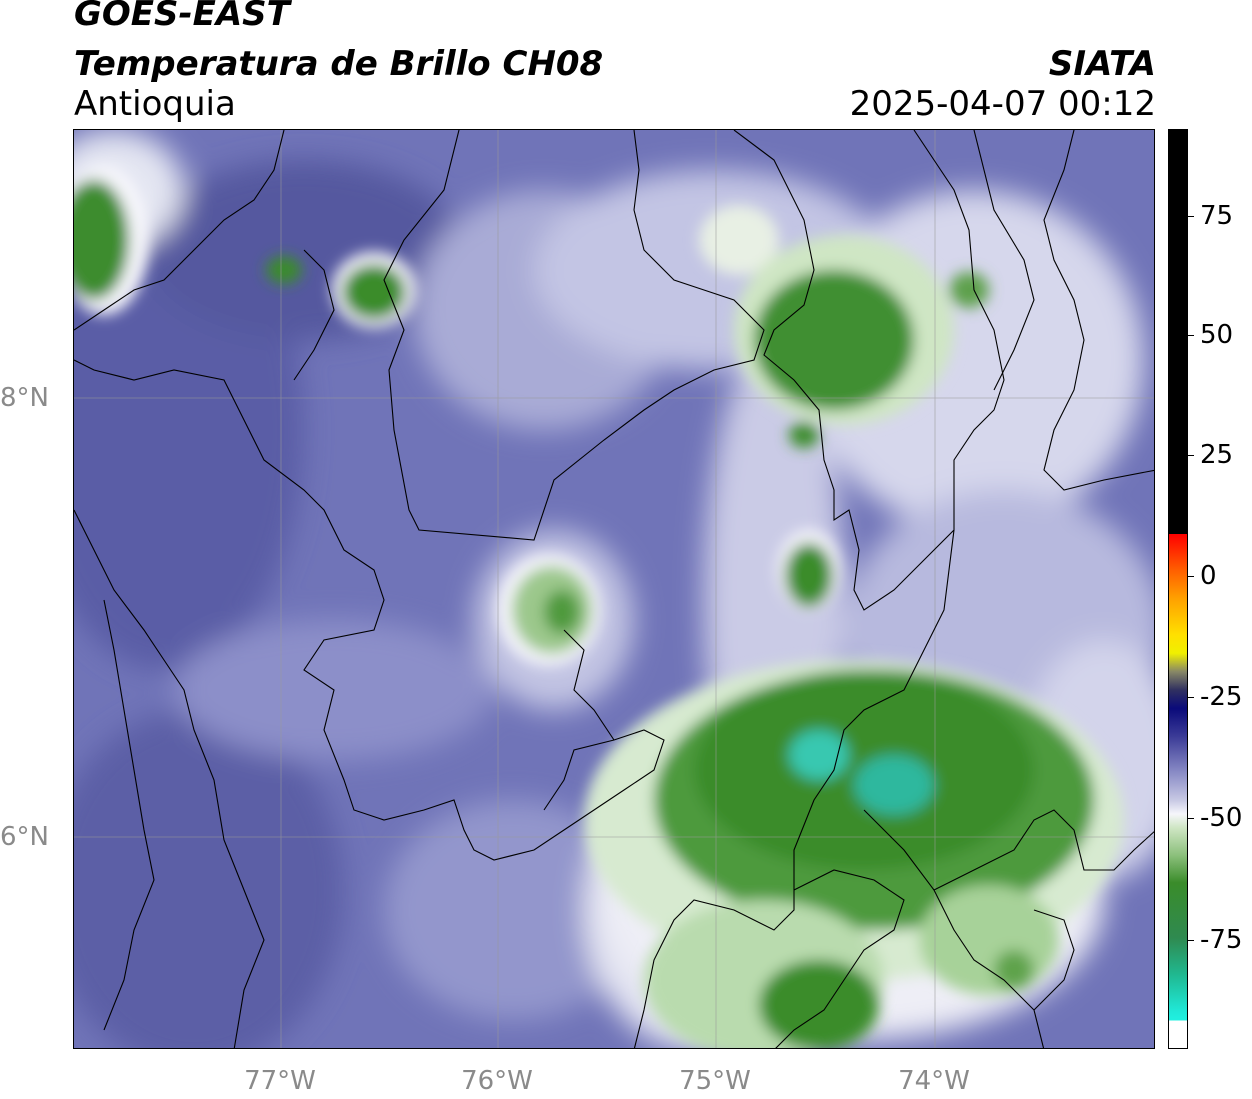  I want to click on longitude-label: 74°W, so click(934, 1081).